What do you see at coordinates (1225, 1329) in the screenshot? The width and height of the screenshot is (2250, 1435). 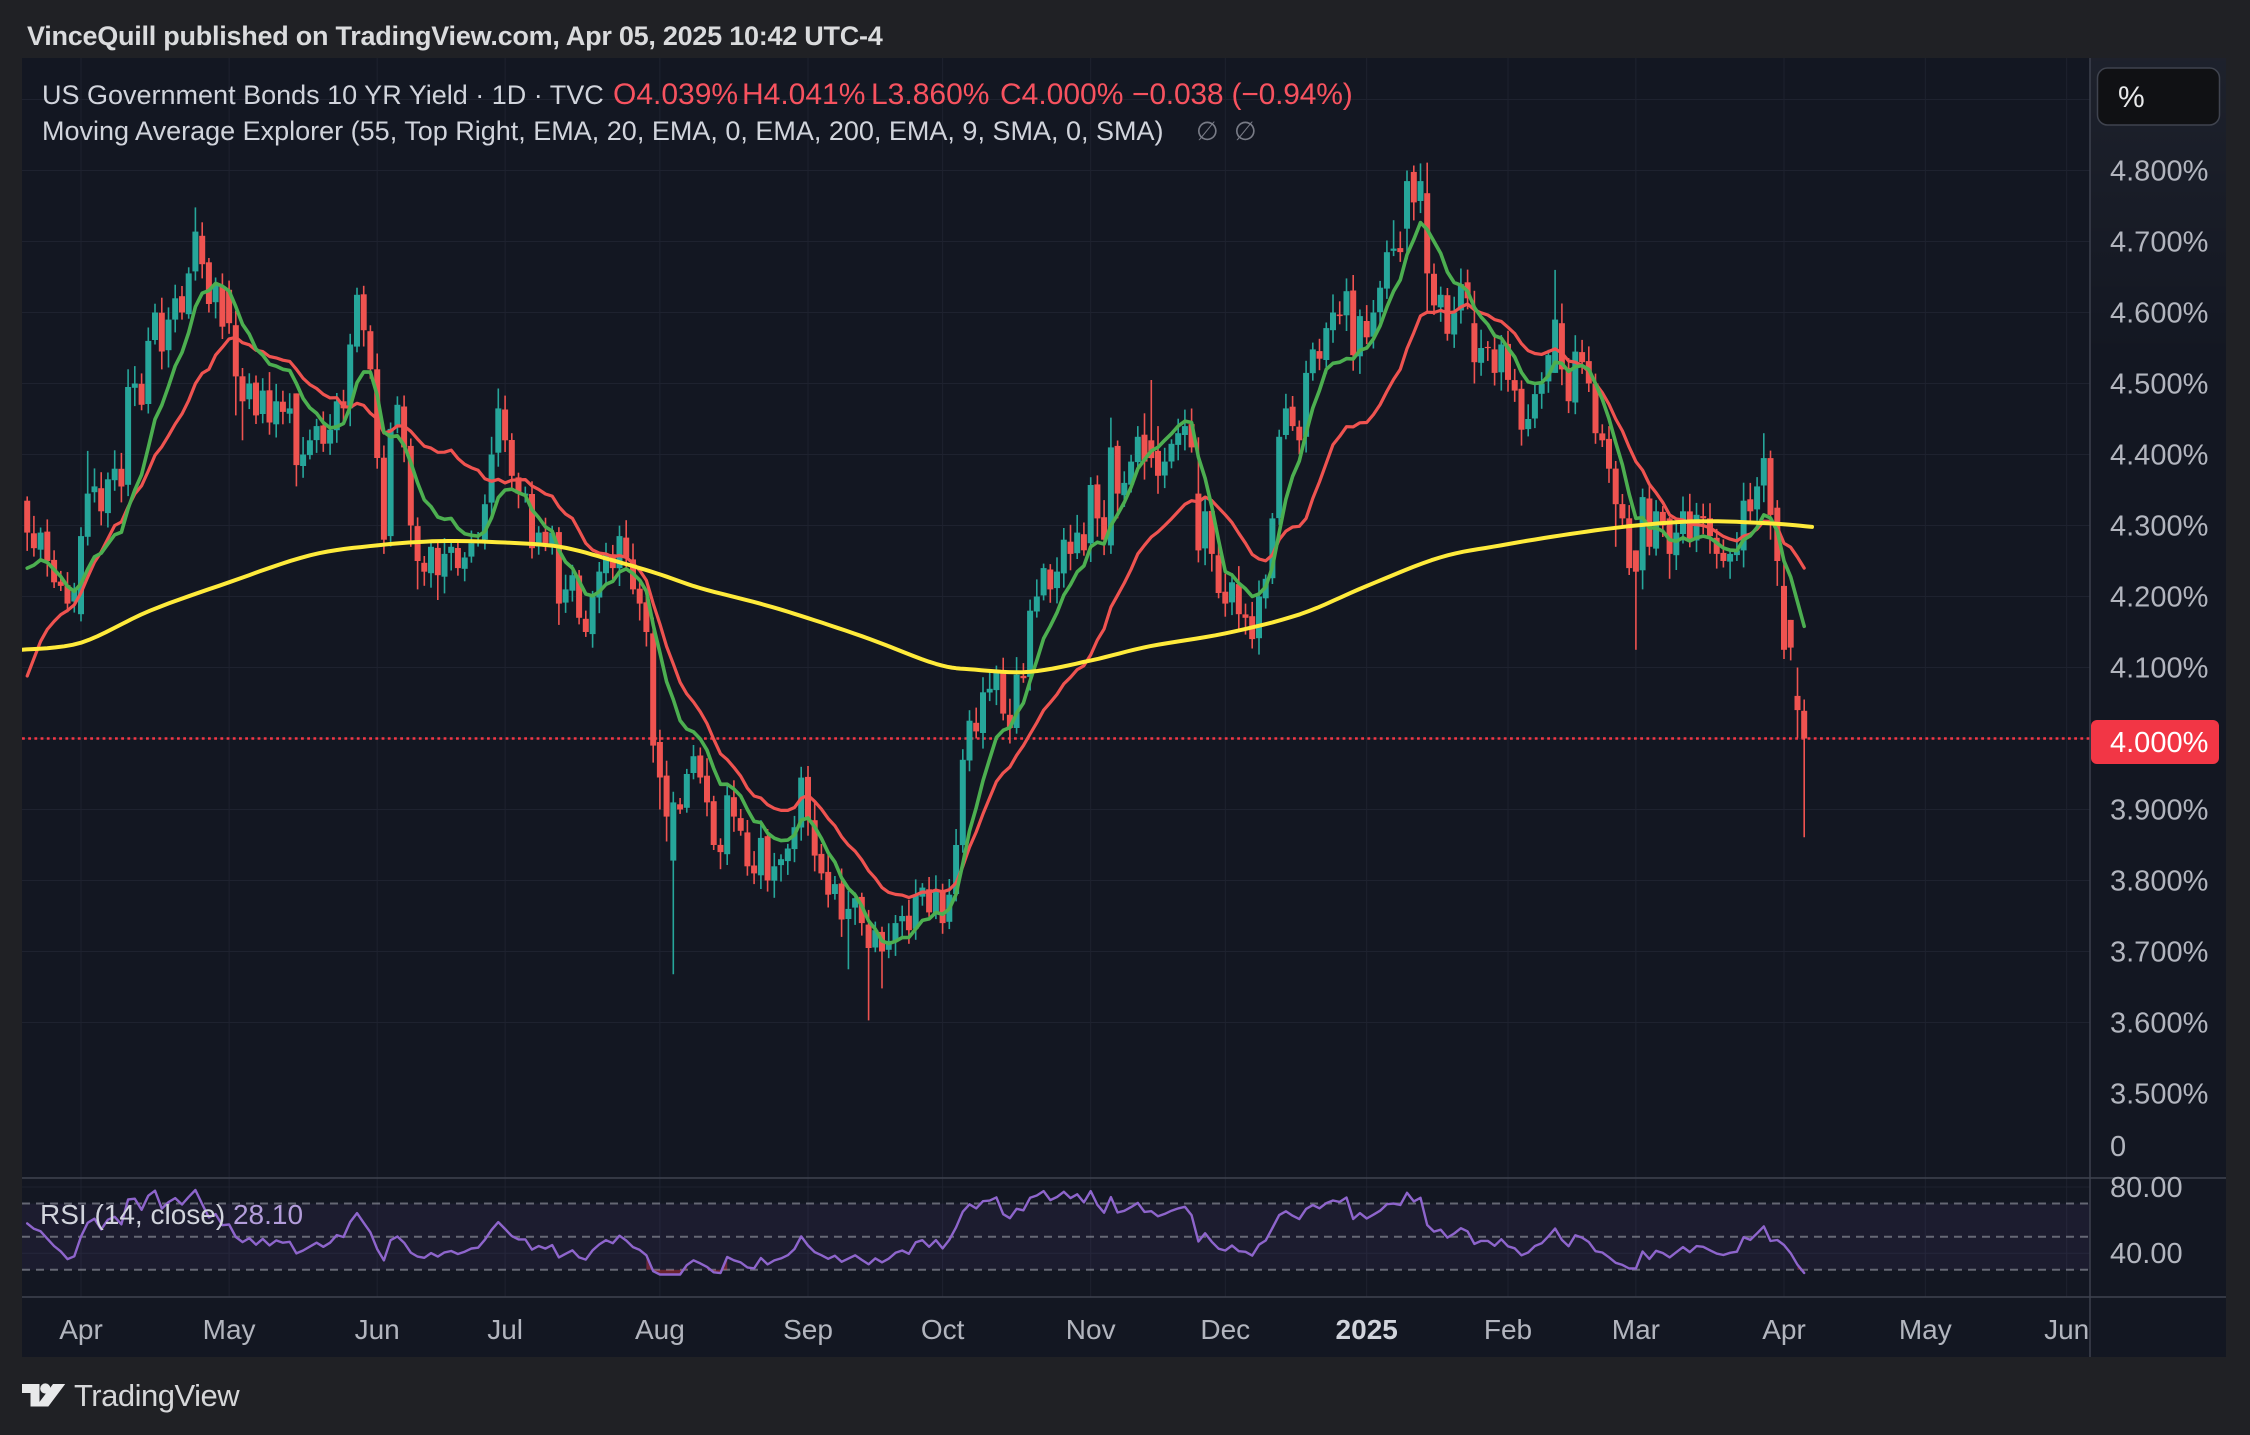 I see `svg-text: Dec` at bounding box center [1225, 1329].